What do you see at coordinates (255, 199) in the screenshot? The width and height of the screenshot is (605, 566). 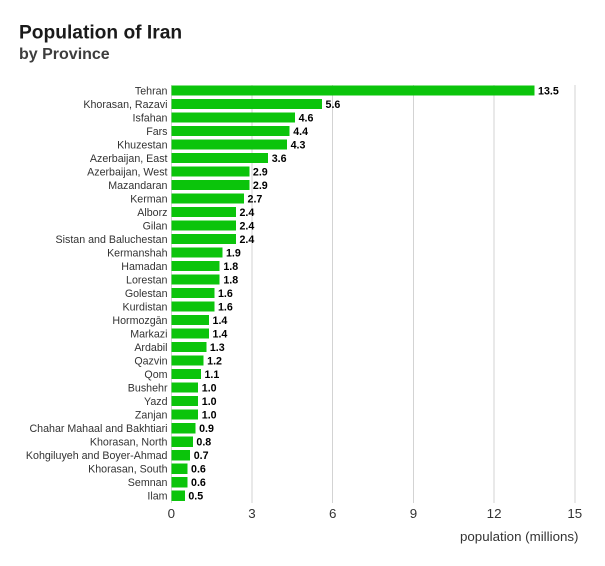 I see `svg-text: 2.7` at bounding box center [255, 199].